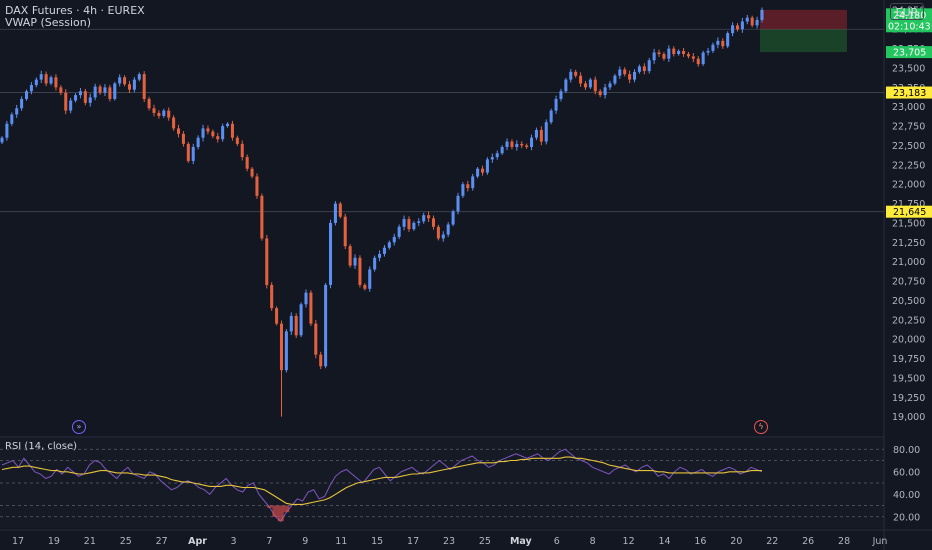 The width and height of the screenshot is (932, 550). What do you see at coordinates (908, 417) in the screenshot?
I see `price-tick-label: 19,000` at bounding box center [908, 417].